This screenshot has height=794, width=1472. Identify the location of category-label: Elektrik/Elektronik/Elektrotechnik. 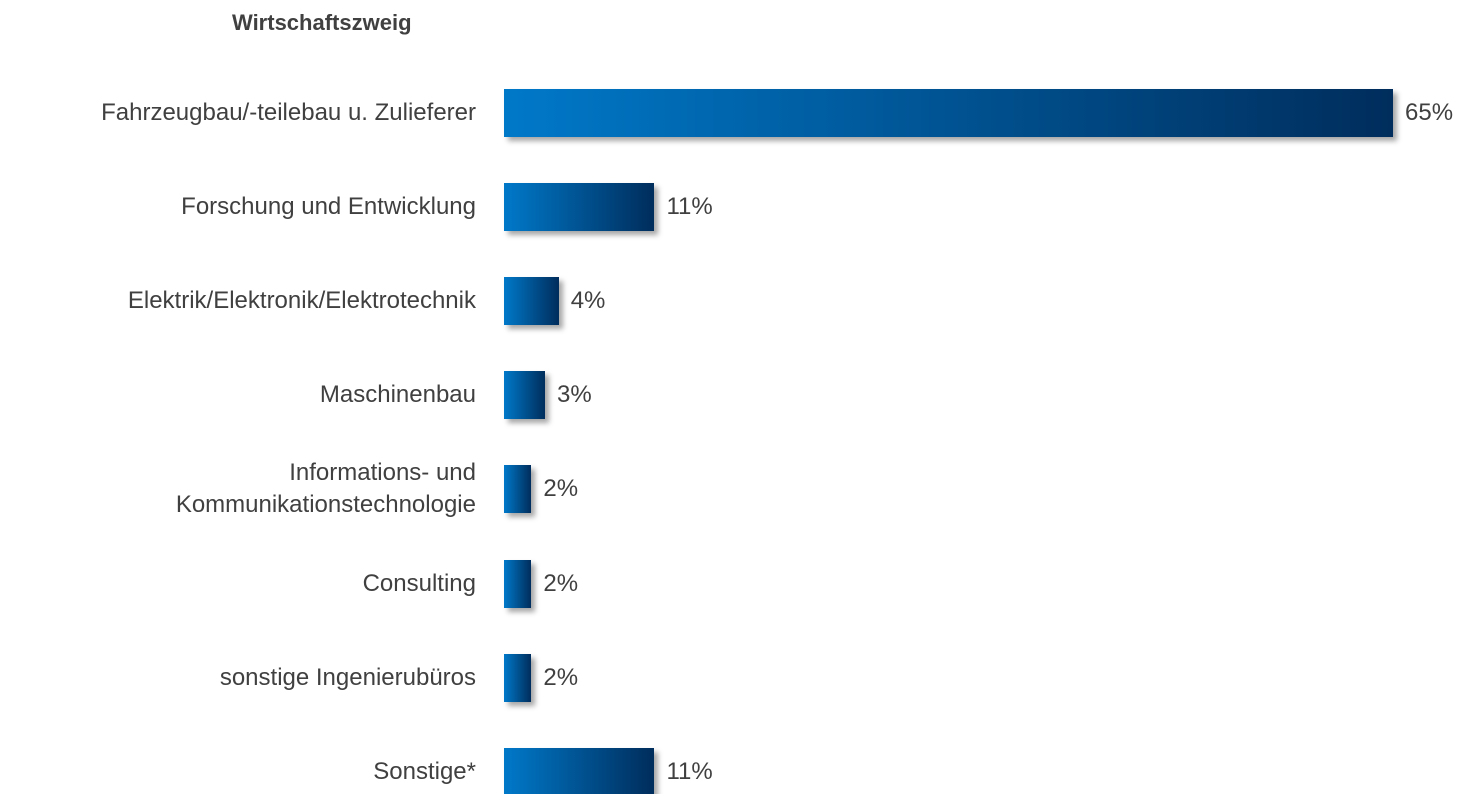
(301, 301).